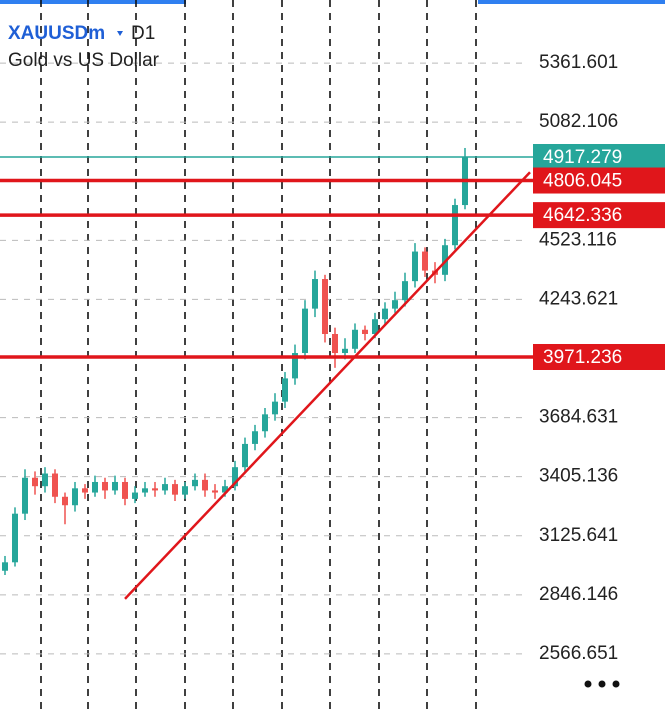 Image resolution: width=665 pixels, height=711 pixels. What do you see at coordinates (578, 239) in the screenshot?
I see `y-tick-label: 4523.116` at bounding box center [578, 239].